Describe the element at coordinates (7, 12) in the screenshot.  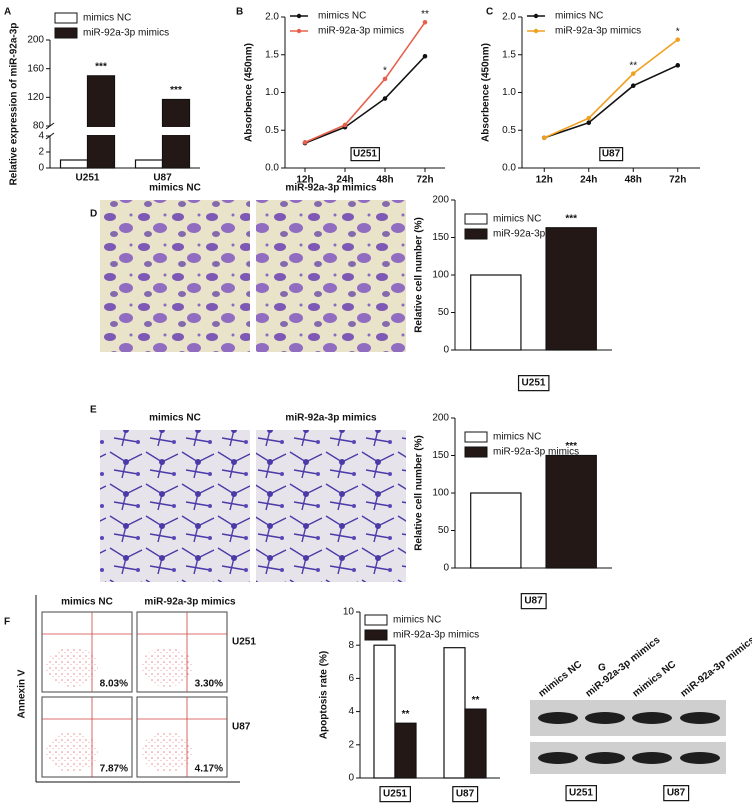
I see `panel-letter: A` at that location.